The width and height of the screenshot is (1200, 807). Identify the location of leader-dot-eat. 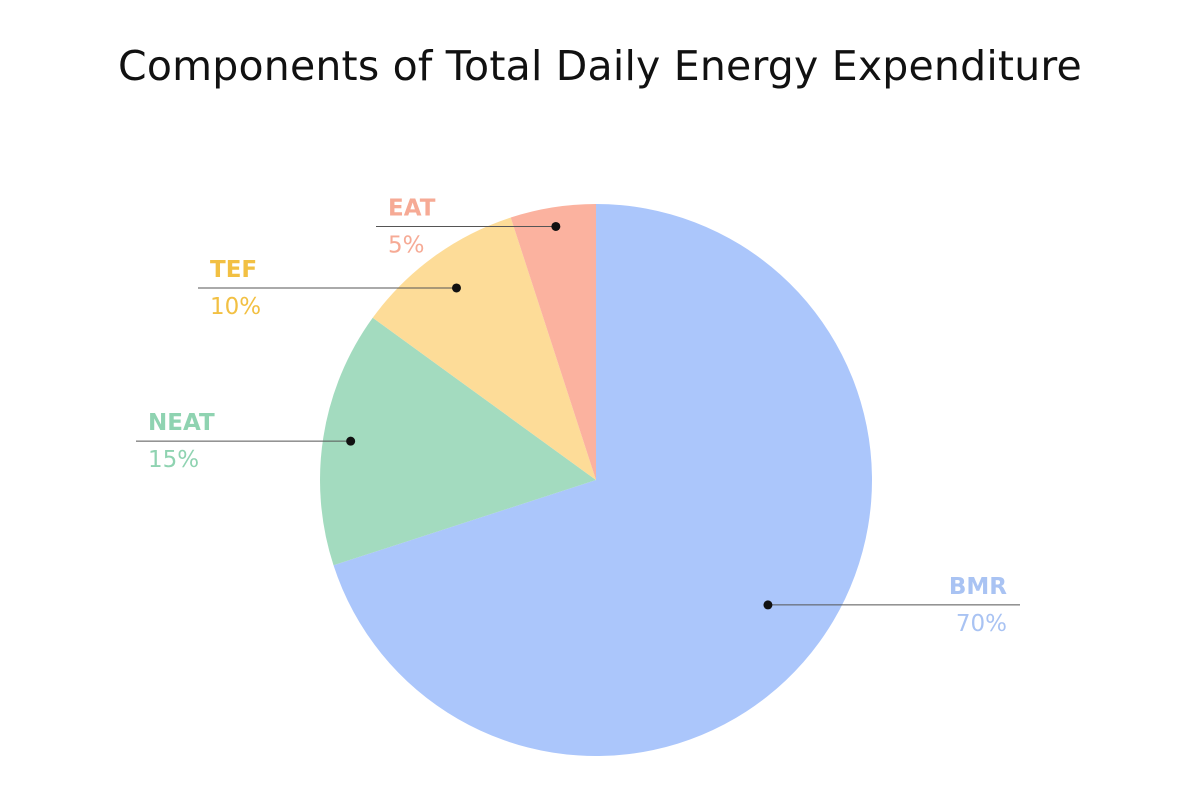
(556, 226).